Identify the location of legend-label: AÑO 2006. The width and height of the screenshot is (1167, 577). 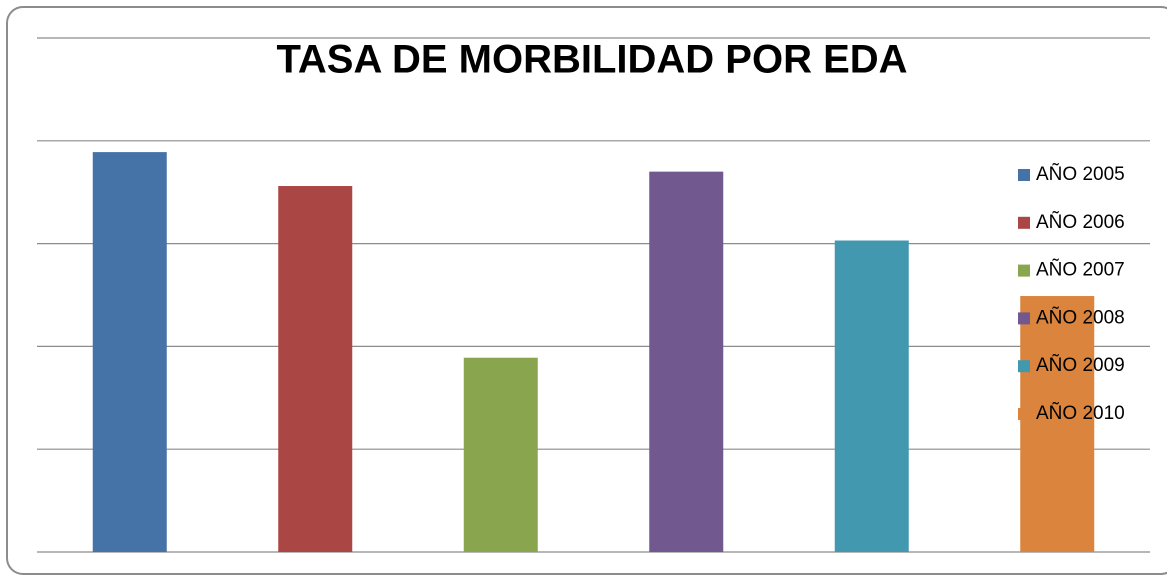
(1080, 222).